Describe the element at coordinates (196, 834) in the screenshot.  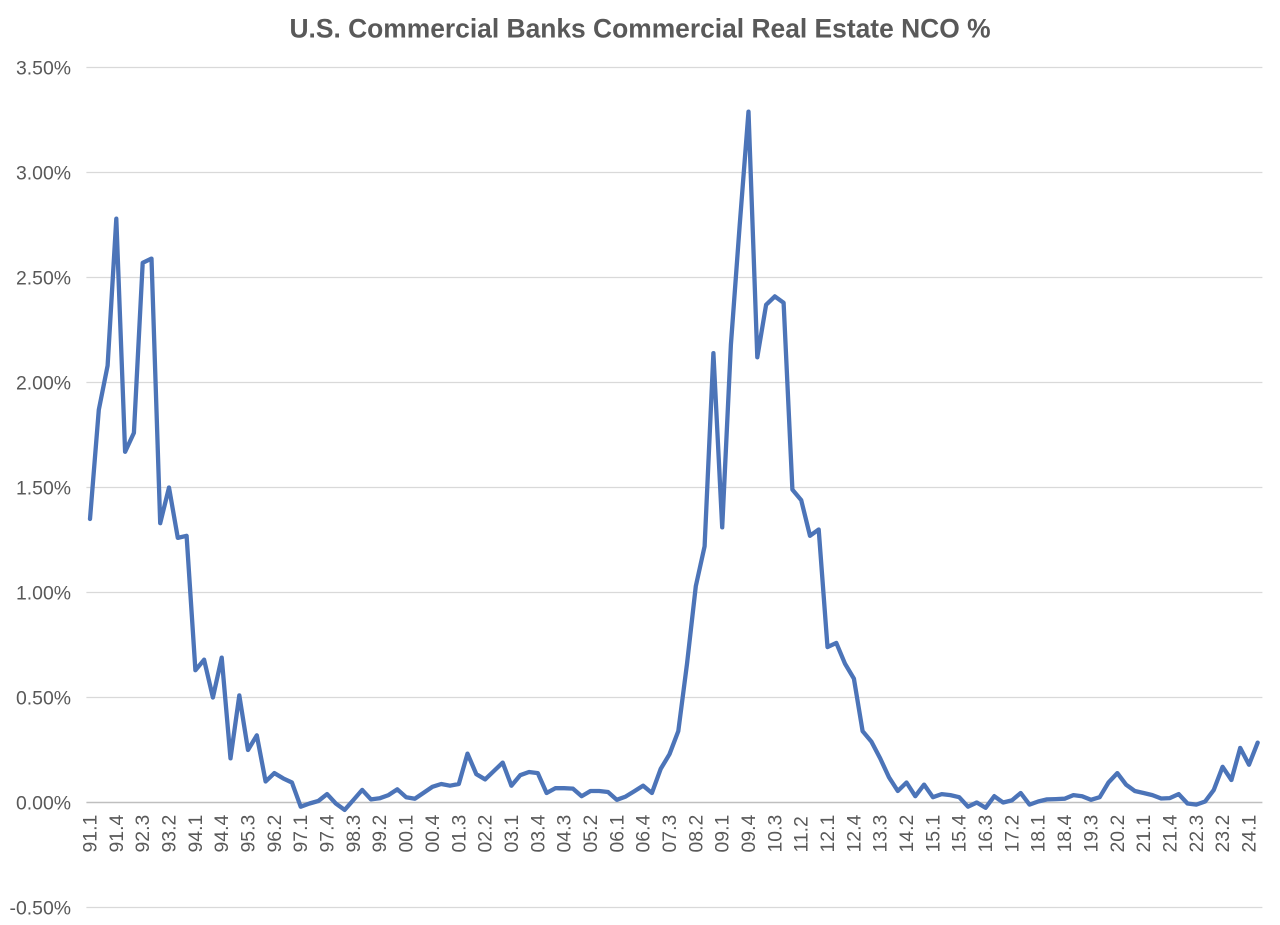
I see `svg-text: 94.1` at that location.